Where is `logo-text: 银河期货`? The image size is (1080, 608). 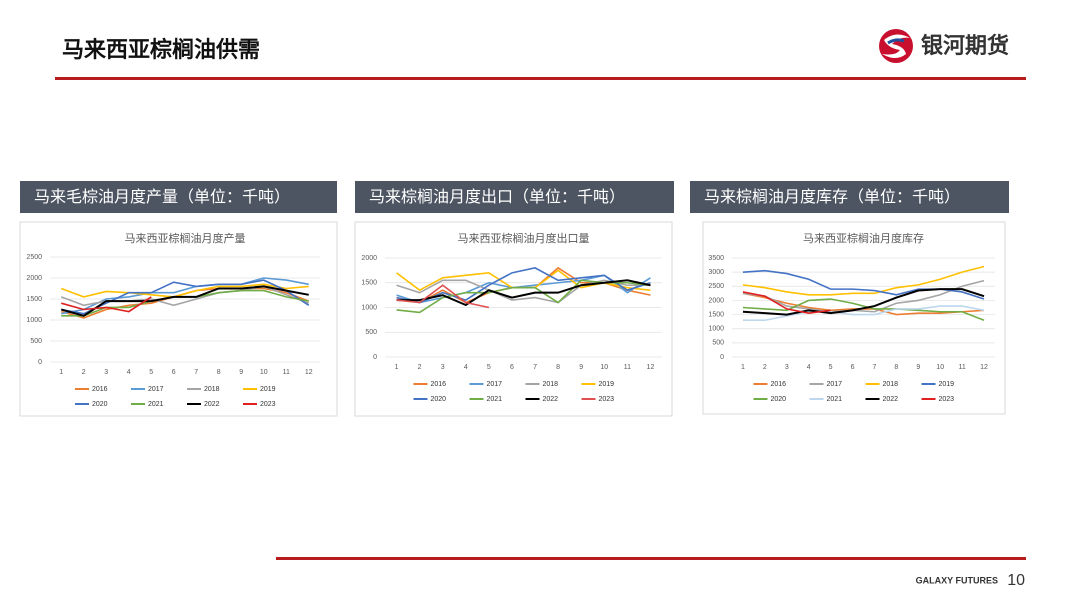
logo-text: 银河期货 is located at coordinates (965, 45).